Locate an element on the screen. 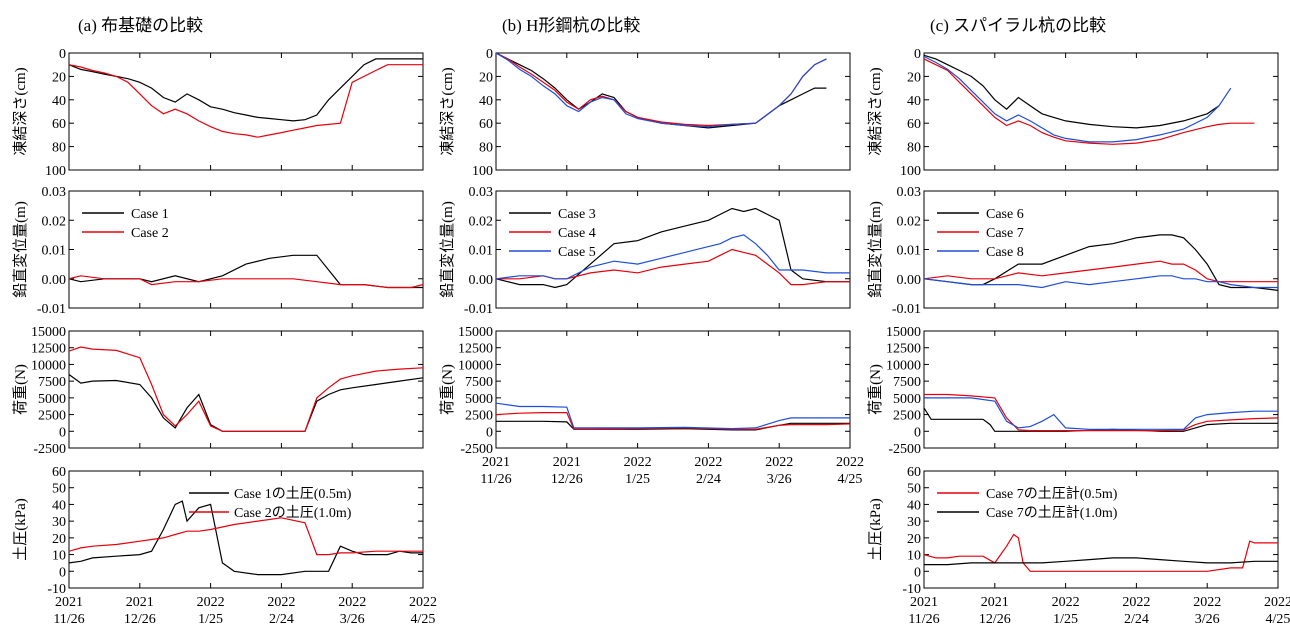 The width and height of the screenshot is (1290, 625). column-title-a: (a) 布基礎の比較 is located at coordinates (140, 25).